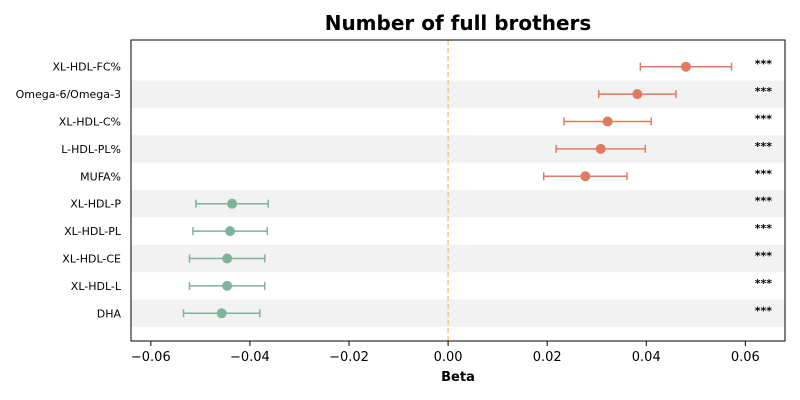 The height and width of the screenshot is (400, 800). I want to click on forest-row: XL-HDL-CE ***, so click(417, 258).